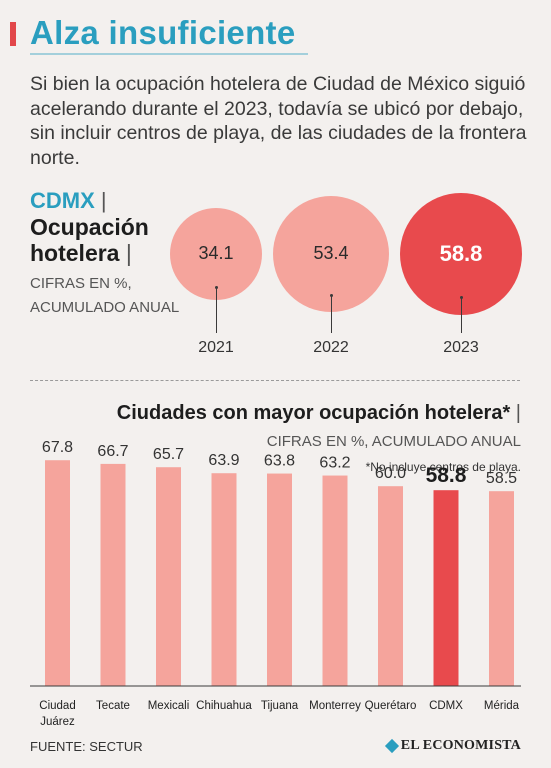 The width and height of the screenshot is (551, 768). Describe the element at coordinates (335, 580) in the screenshot. I see `bar-Monterrey` at that location.